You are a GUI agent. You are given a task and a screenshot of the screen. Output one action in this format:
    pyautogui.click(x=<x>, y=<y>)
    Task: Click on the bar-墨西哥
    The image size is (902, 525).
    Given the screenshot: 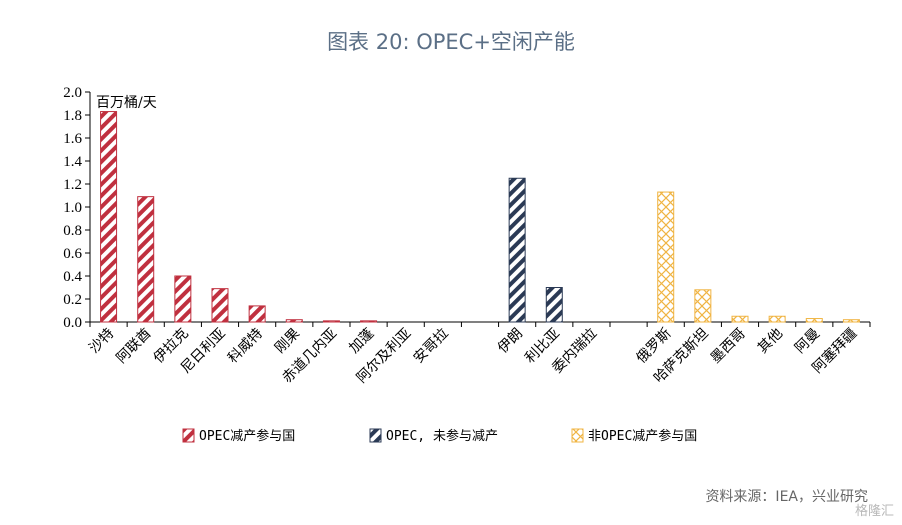 What is the action you would take?
    pyautogui.click(x=740, y=319)
    